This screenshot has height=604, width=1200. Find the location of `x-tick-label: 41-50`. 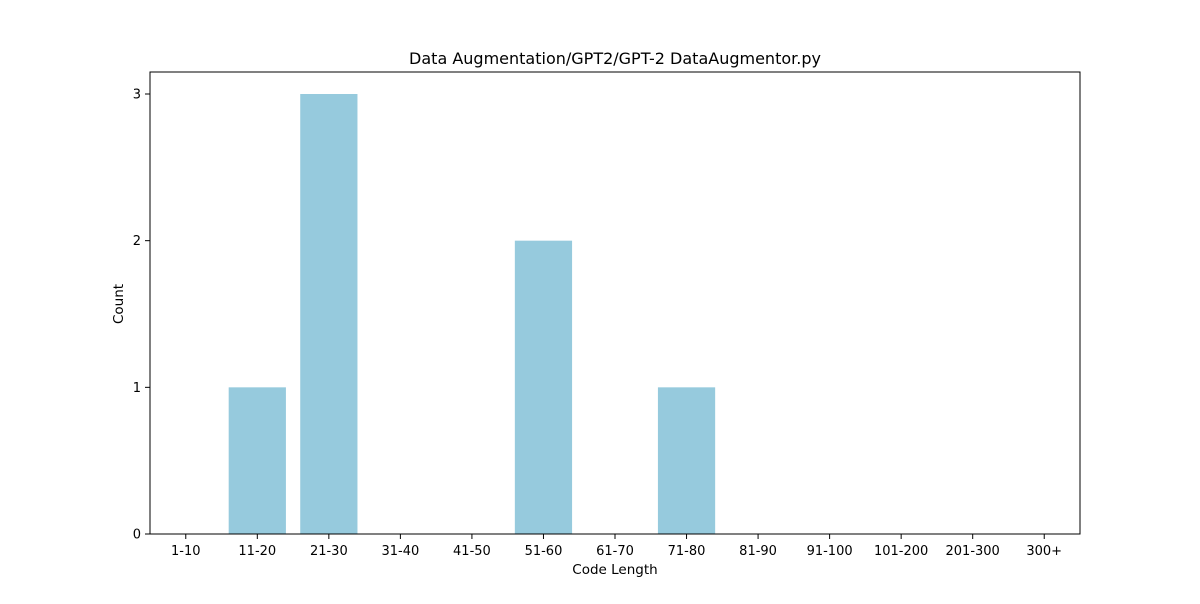

x-tick-label: 41-50 is located at coordinates (472, 551).